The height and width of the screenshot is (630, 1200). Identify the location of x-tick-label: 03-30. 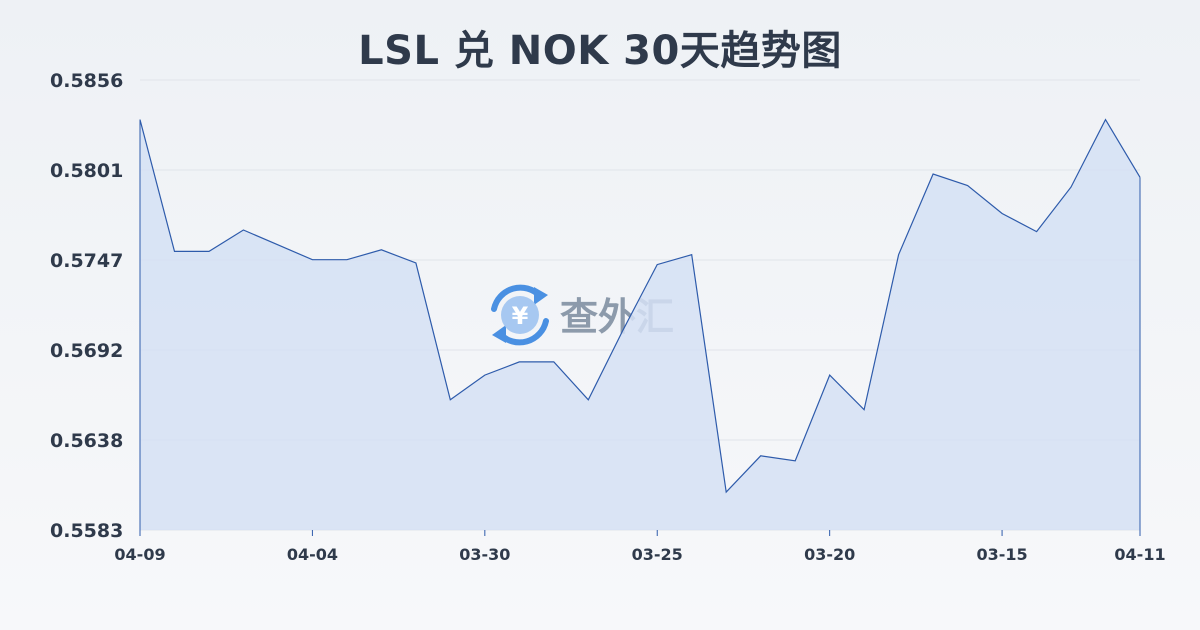
(484, 554).